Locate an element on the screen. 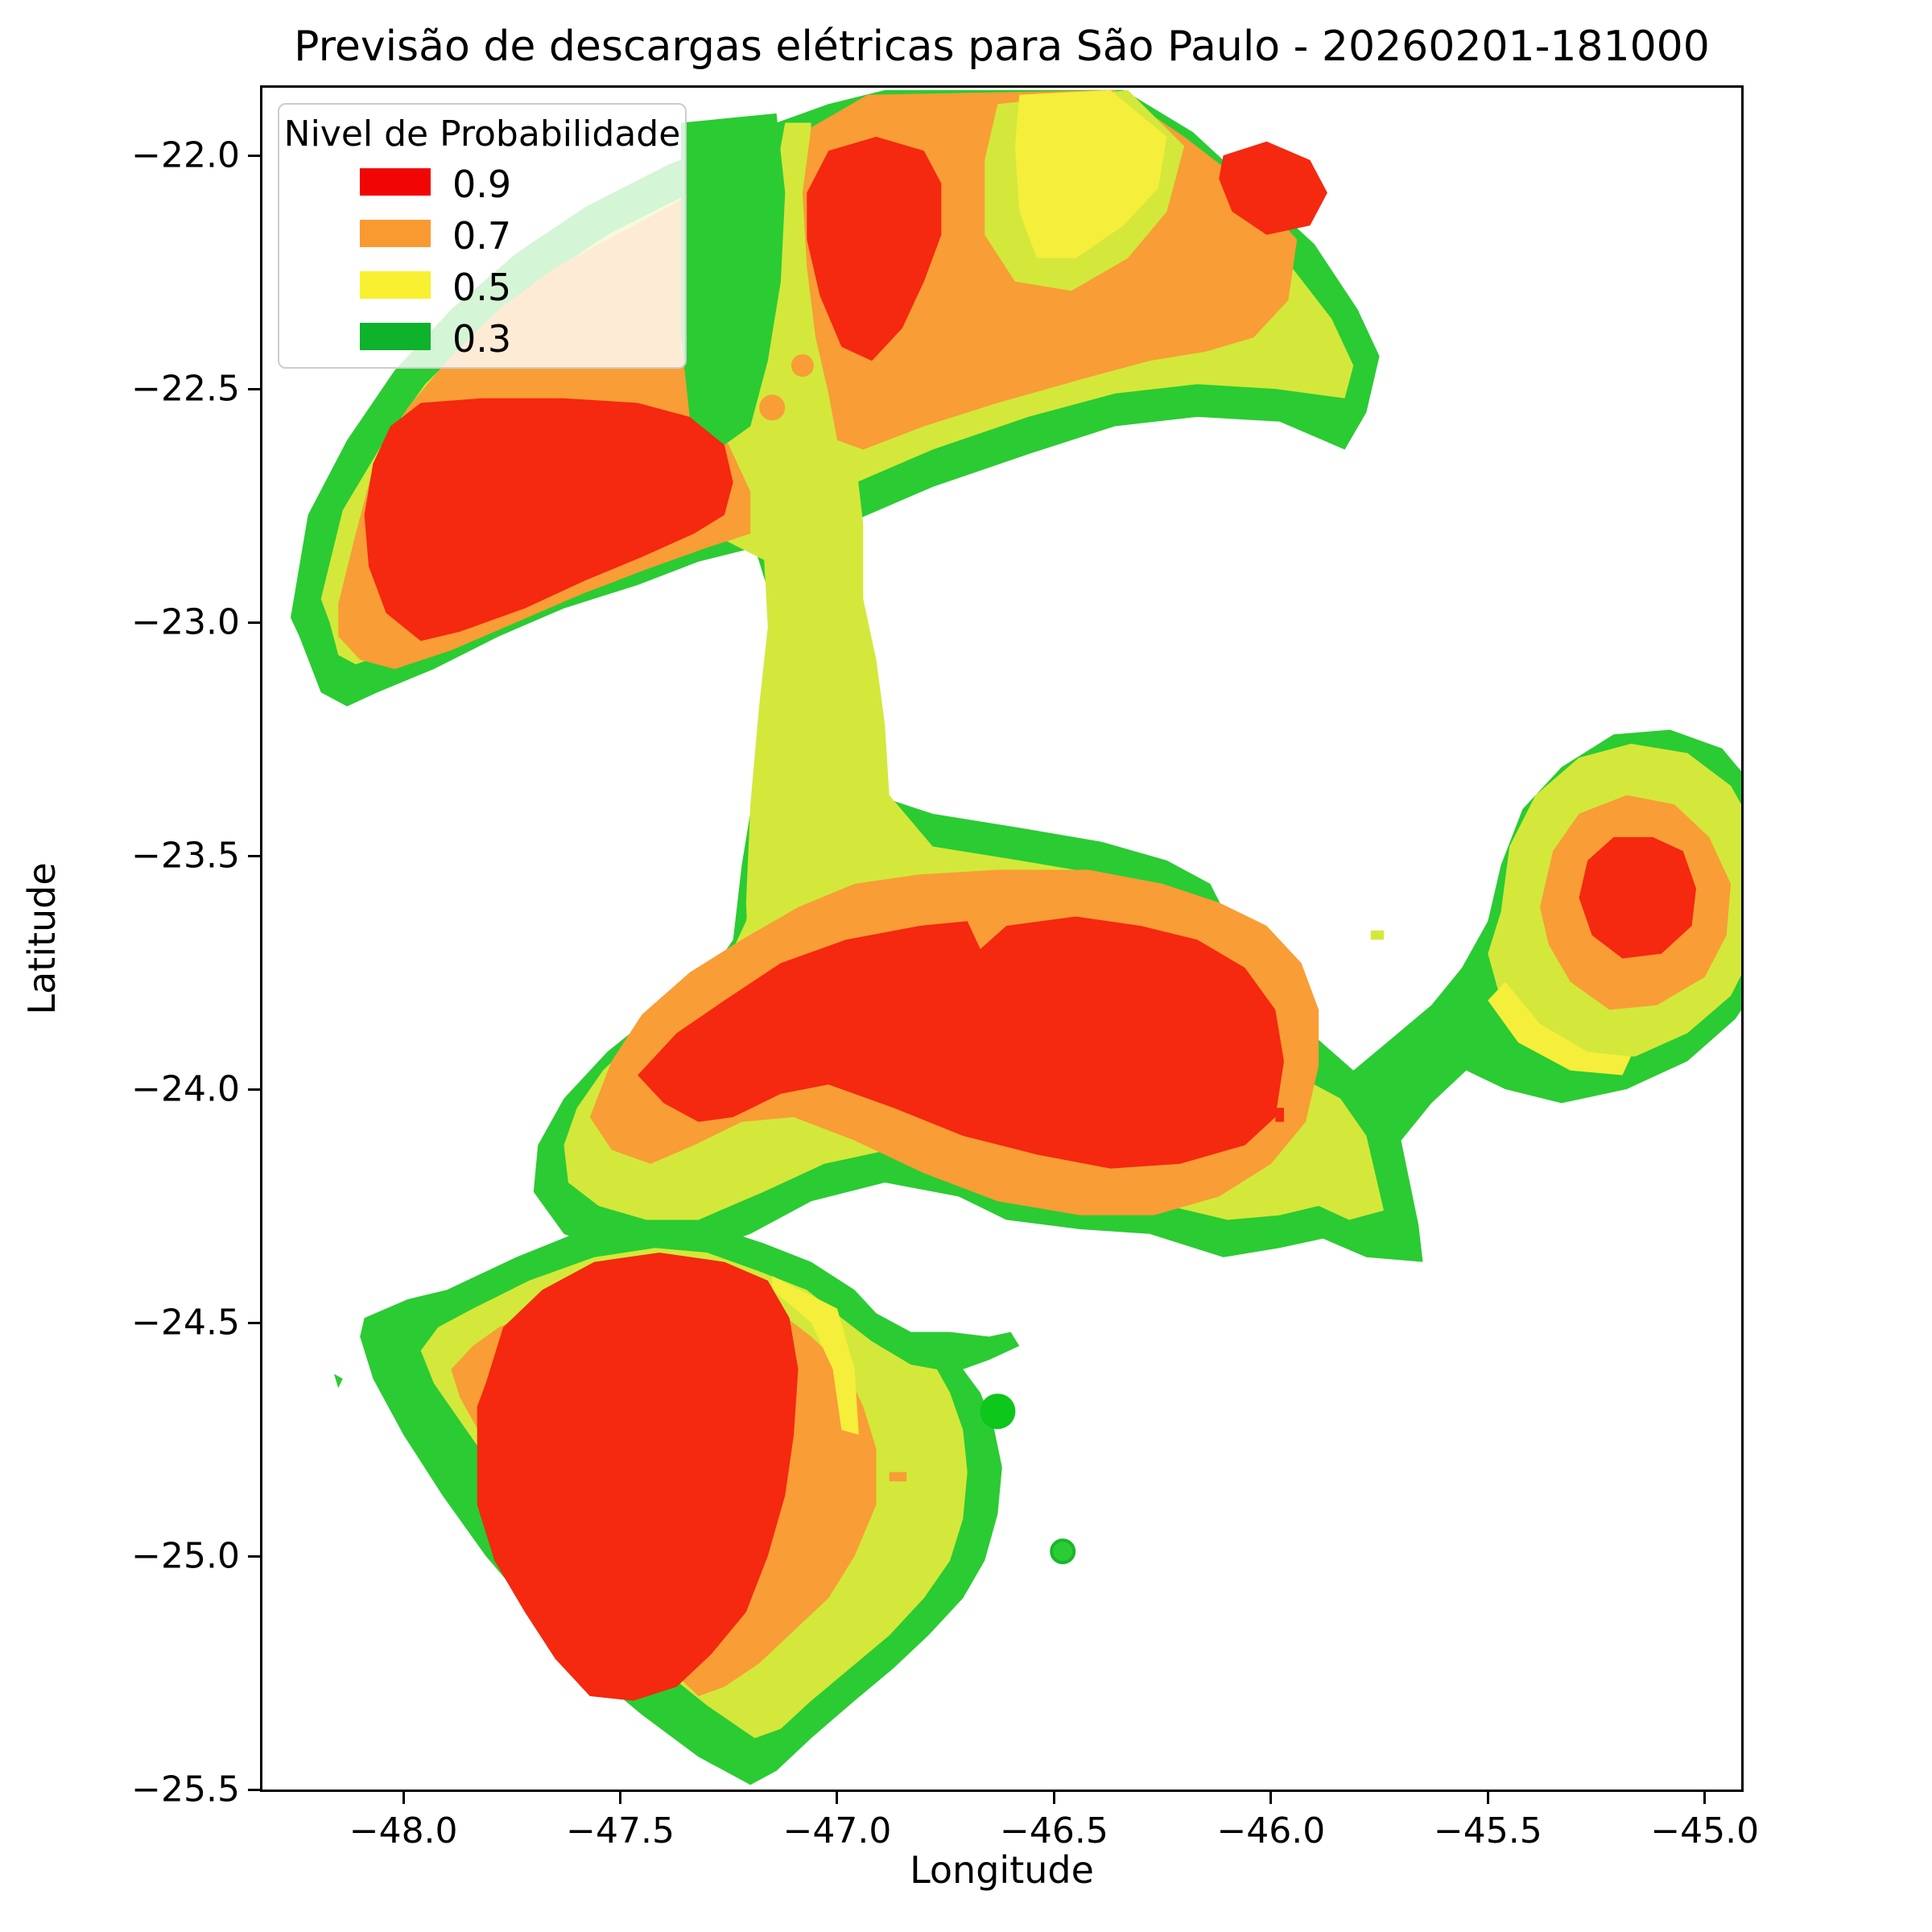 This screenshot has height=1932, width=1932. legend-item-0.5: 0.5 is located at coordinates (482, 285).